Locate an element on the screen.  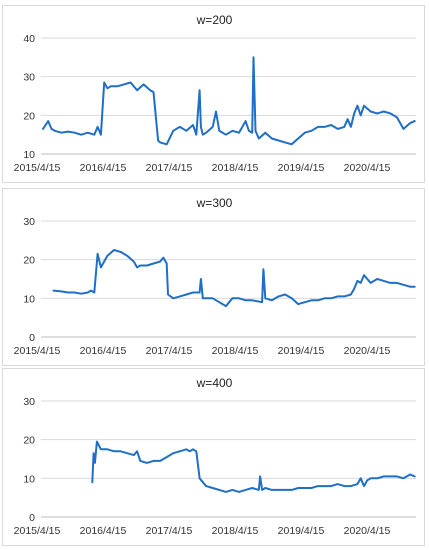
chart-title: w=200 is located at coordinates (214, 20).